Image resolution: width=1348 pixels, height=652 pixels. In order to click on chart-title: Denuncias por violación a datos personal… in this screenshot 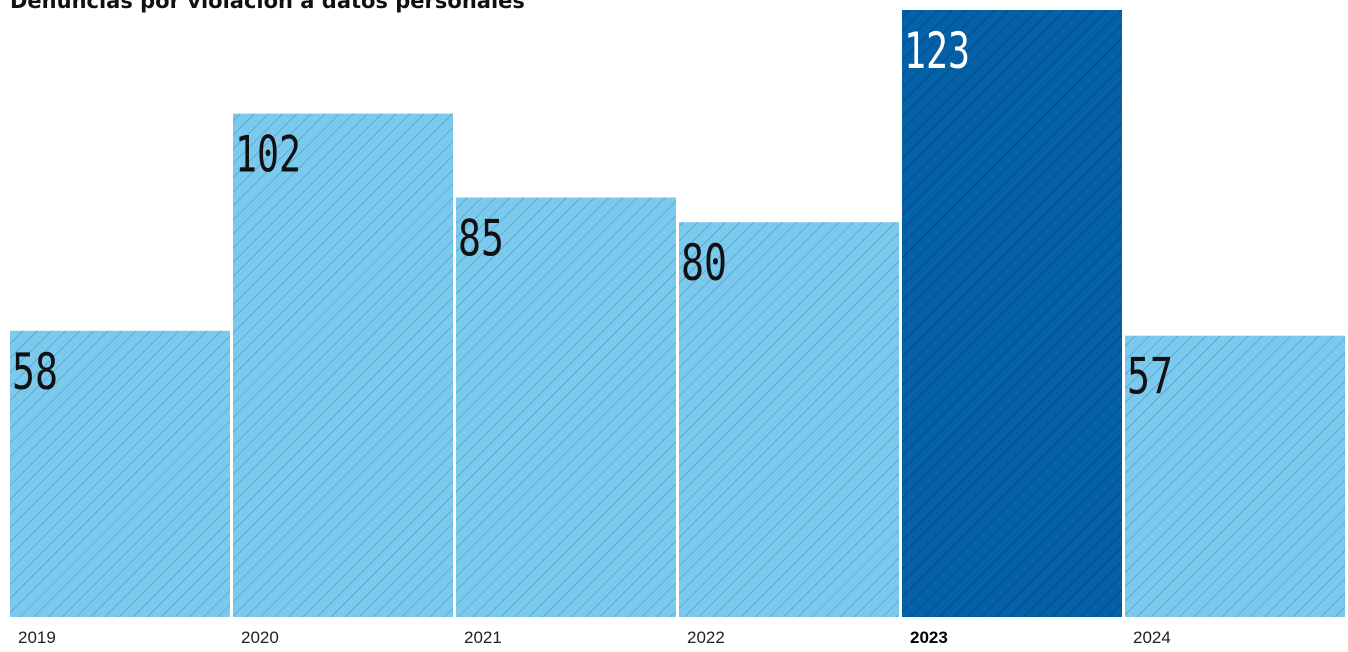, I will do `click(267, 6)`.